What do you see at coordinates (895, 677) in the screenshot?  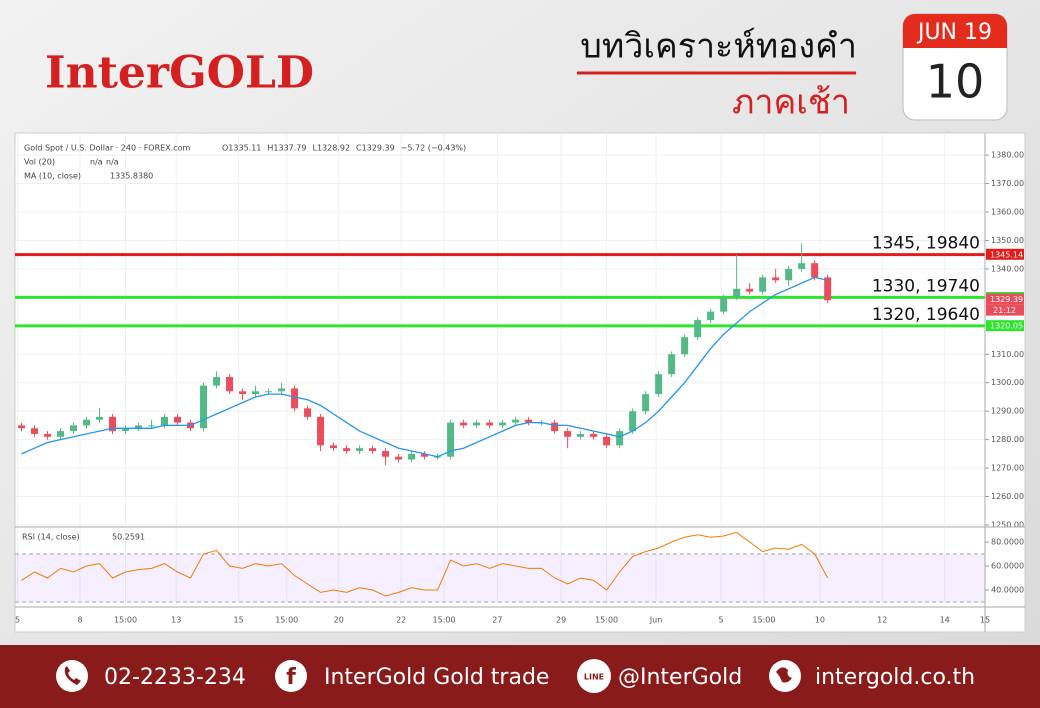 I see `website: intergold.co.th` at bounding box center [895, 677].